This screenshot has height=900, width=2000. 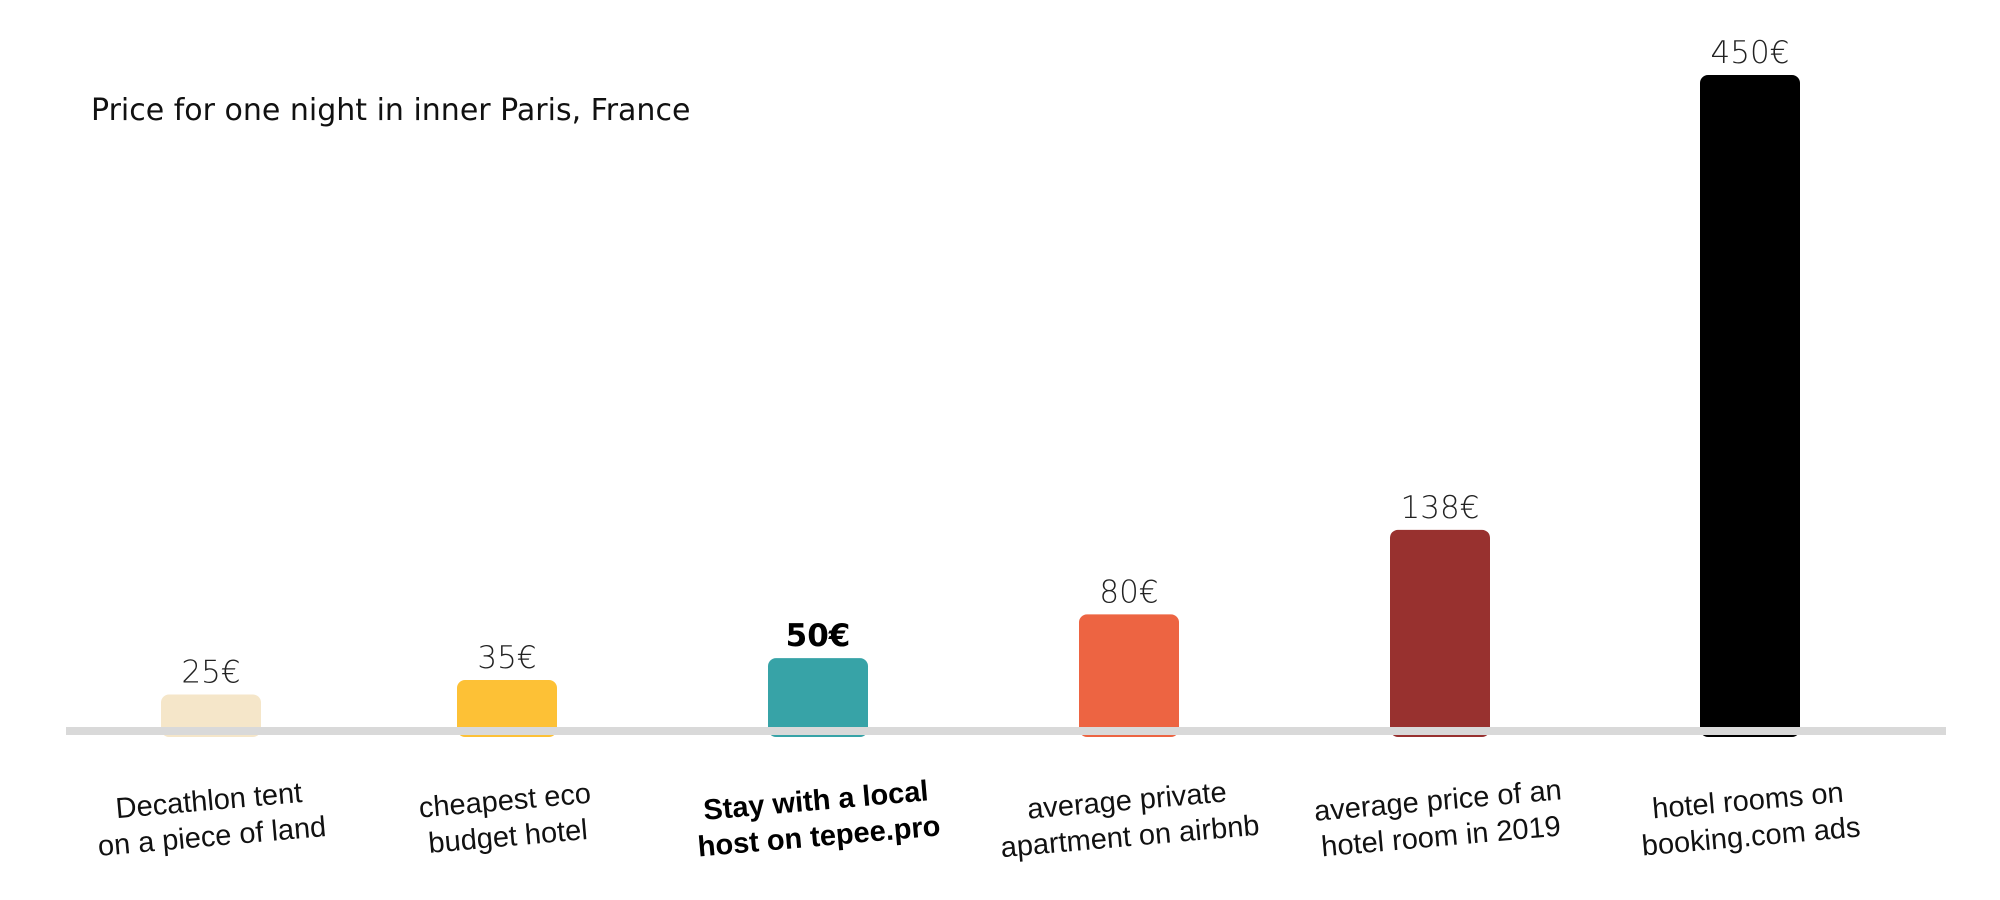 I want to click on value-label-4: 138€, so click(x=1440, y=508).